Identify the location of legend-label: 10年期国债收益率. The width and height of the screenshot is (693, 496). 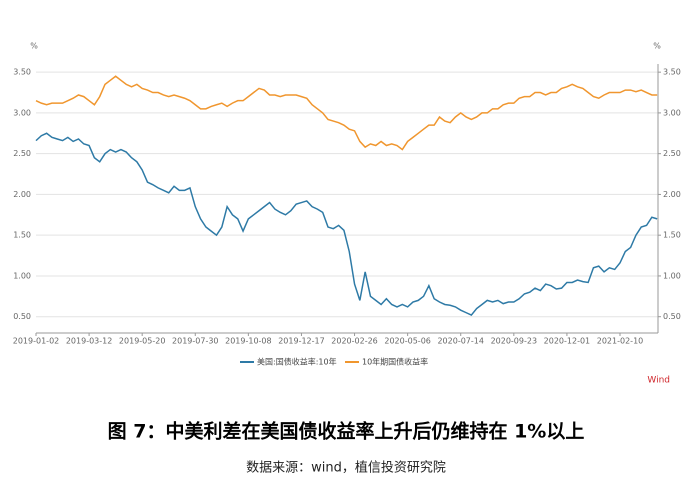
(395, 362).